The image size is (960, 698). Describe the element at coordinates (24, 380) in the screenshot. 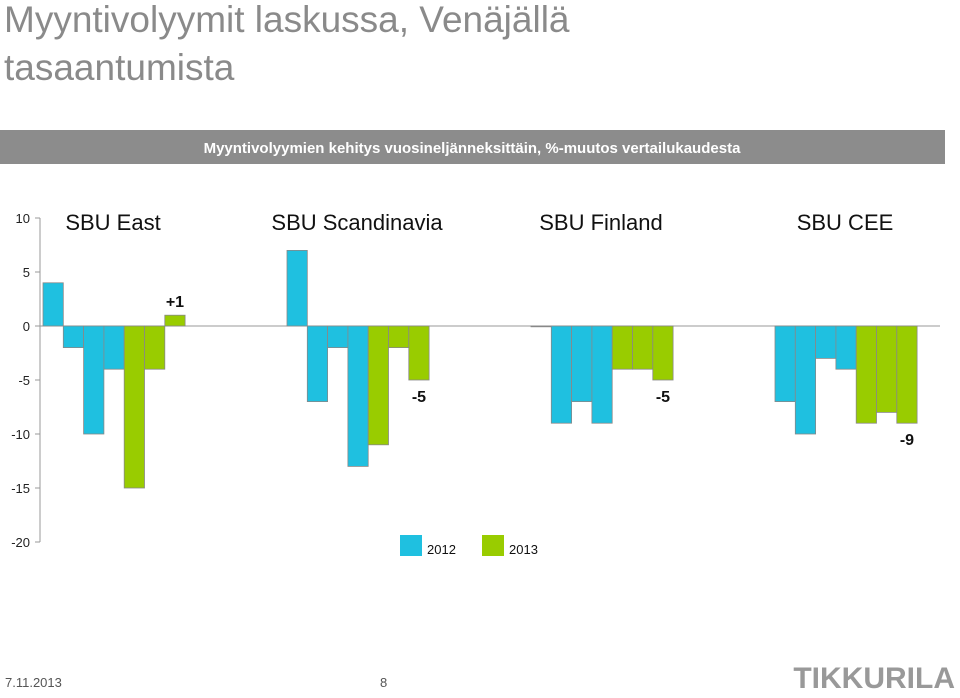

I see `y-tick-label: -5` at that location.